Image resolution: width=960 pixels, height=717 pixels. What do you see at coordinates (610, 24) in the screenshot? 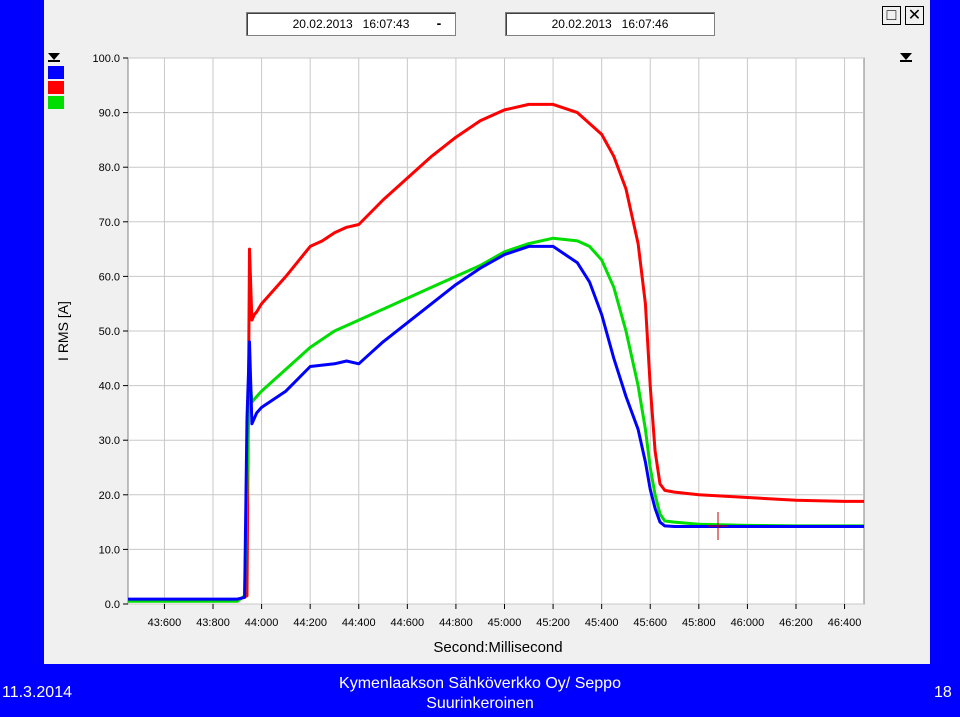
I see `end-time-field: 20.02.2013 16:07:46` at bounding box center [610, 24].